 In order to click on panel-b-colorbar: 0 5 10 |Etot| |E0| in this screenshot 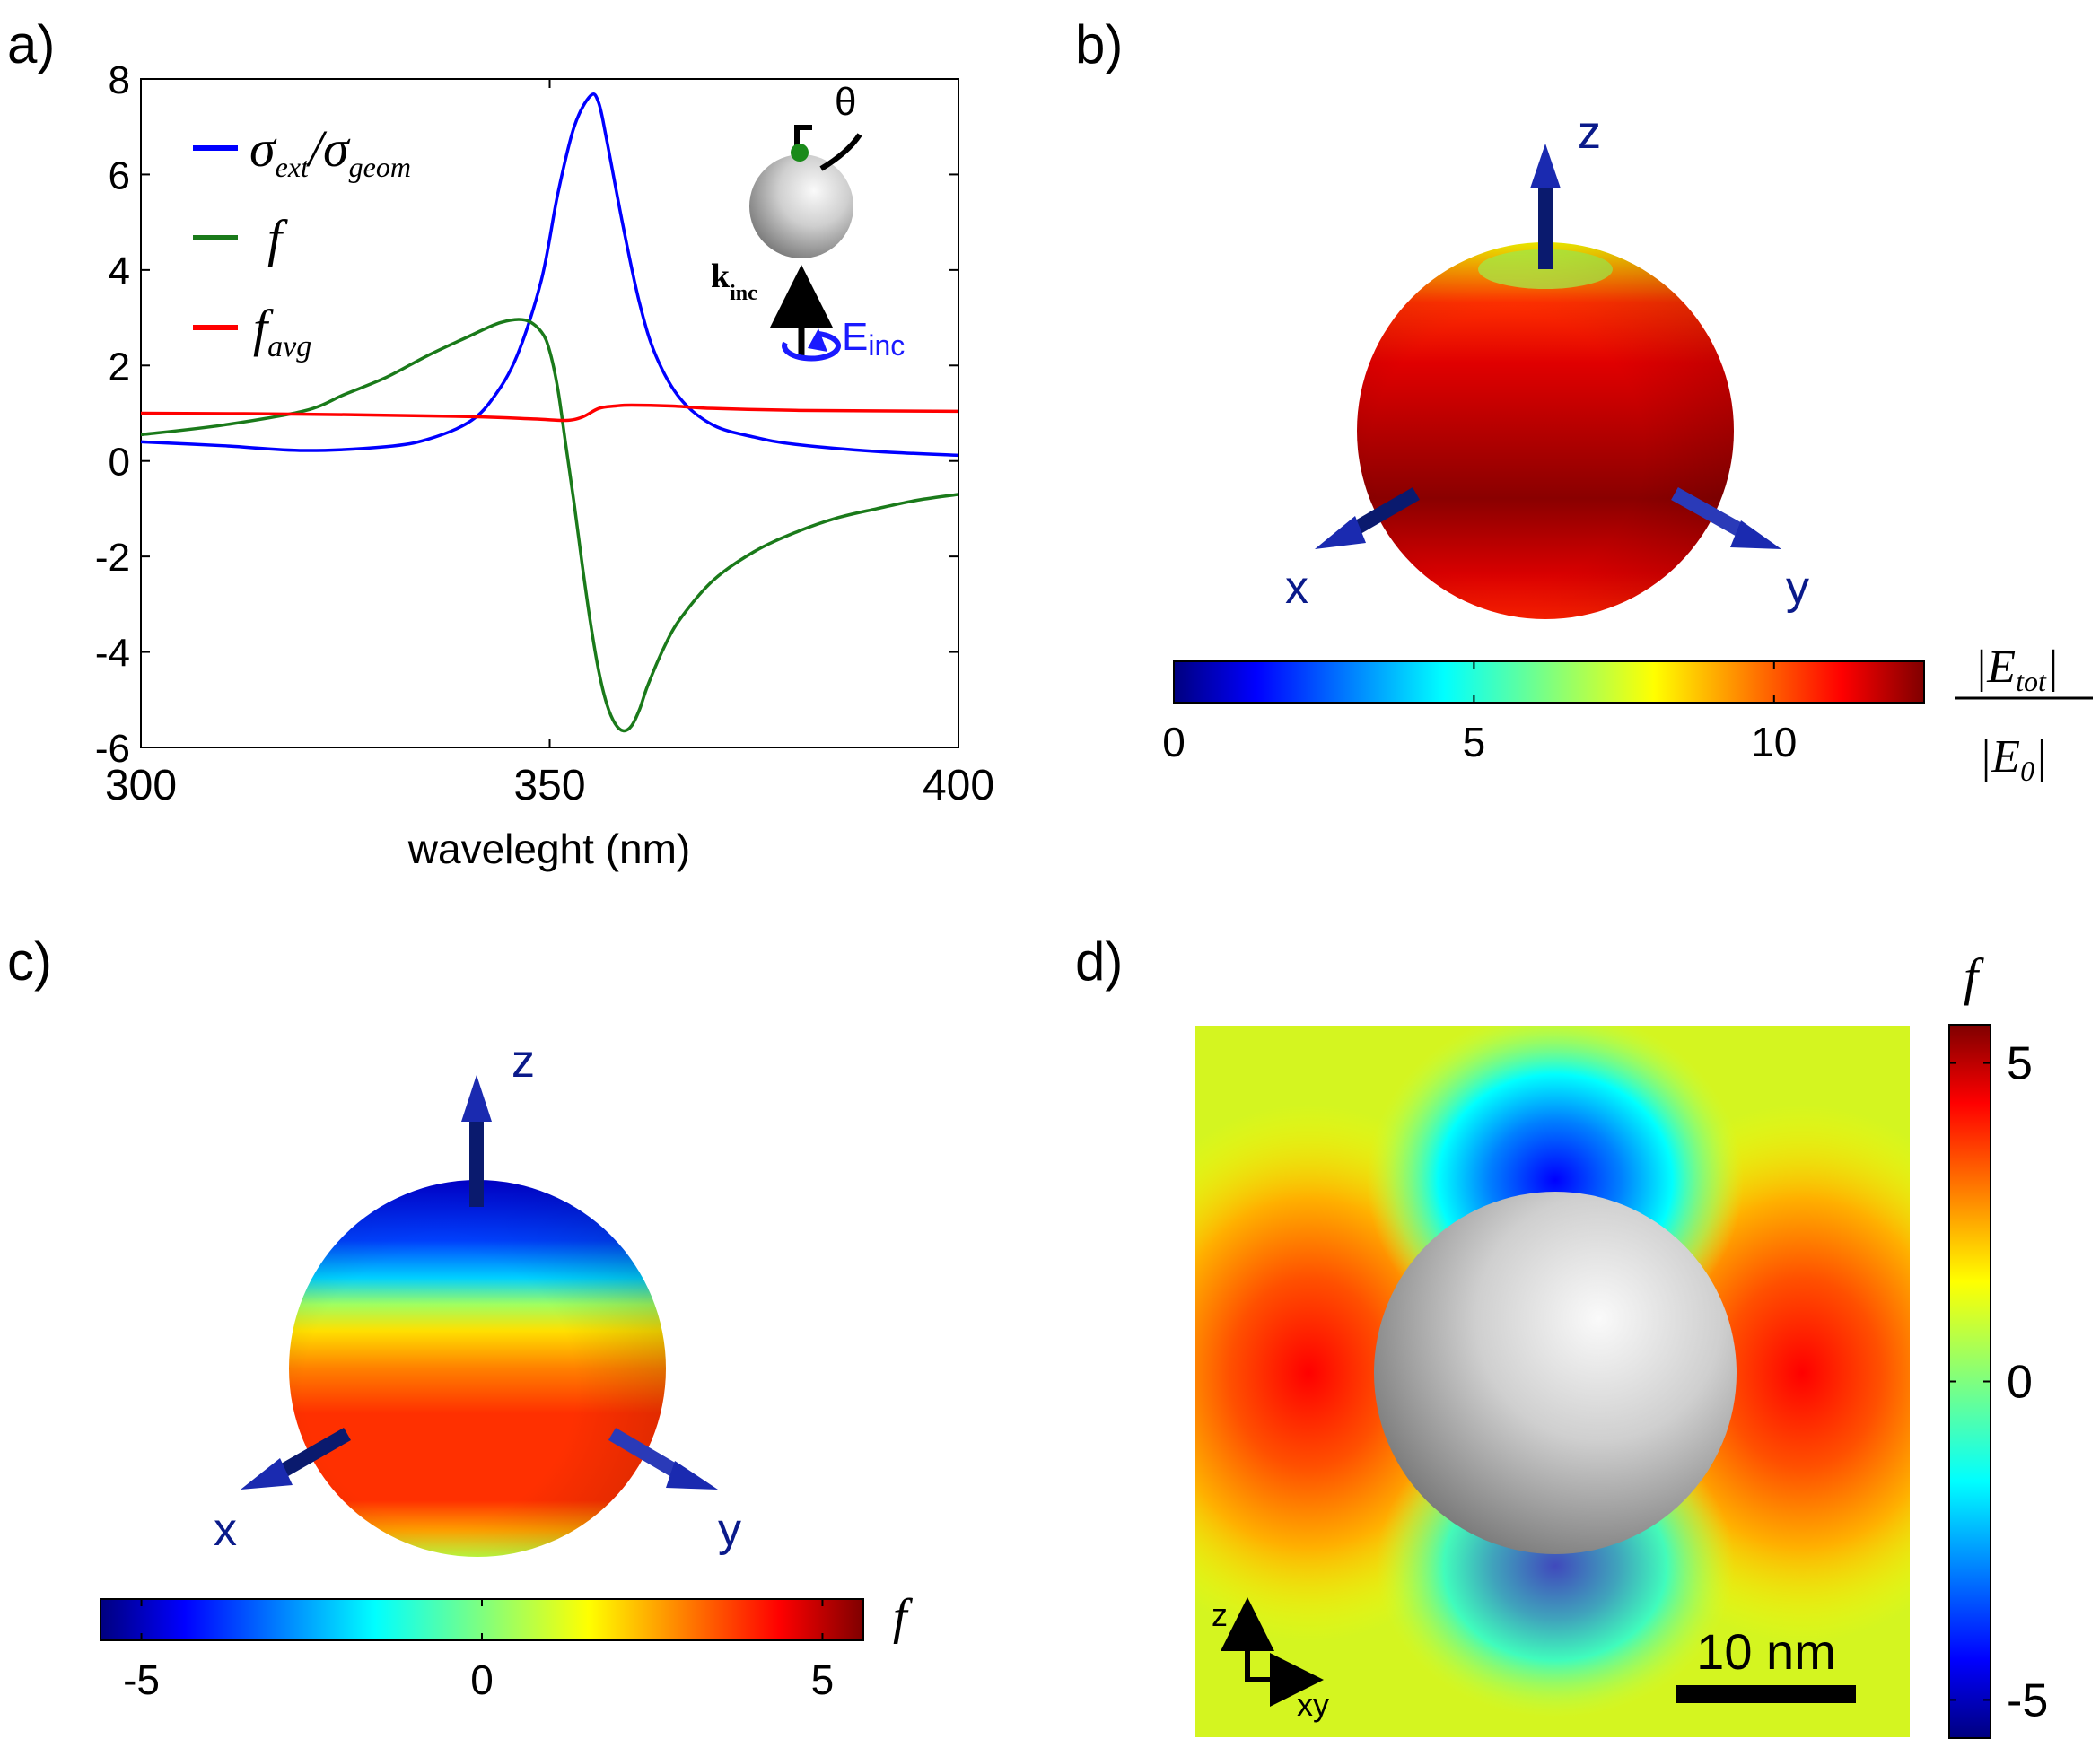, I will do `click(1627, 715)`.